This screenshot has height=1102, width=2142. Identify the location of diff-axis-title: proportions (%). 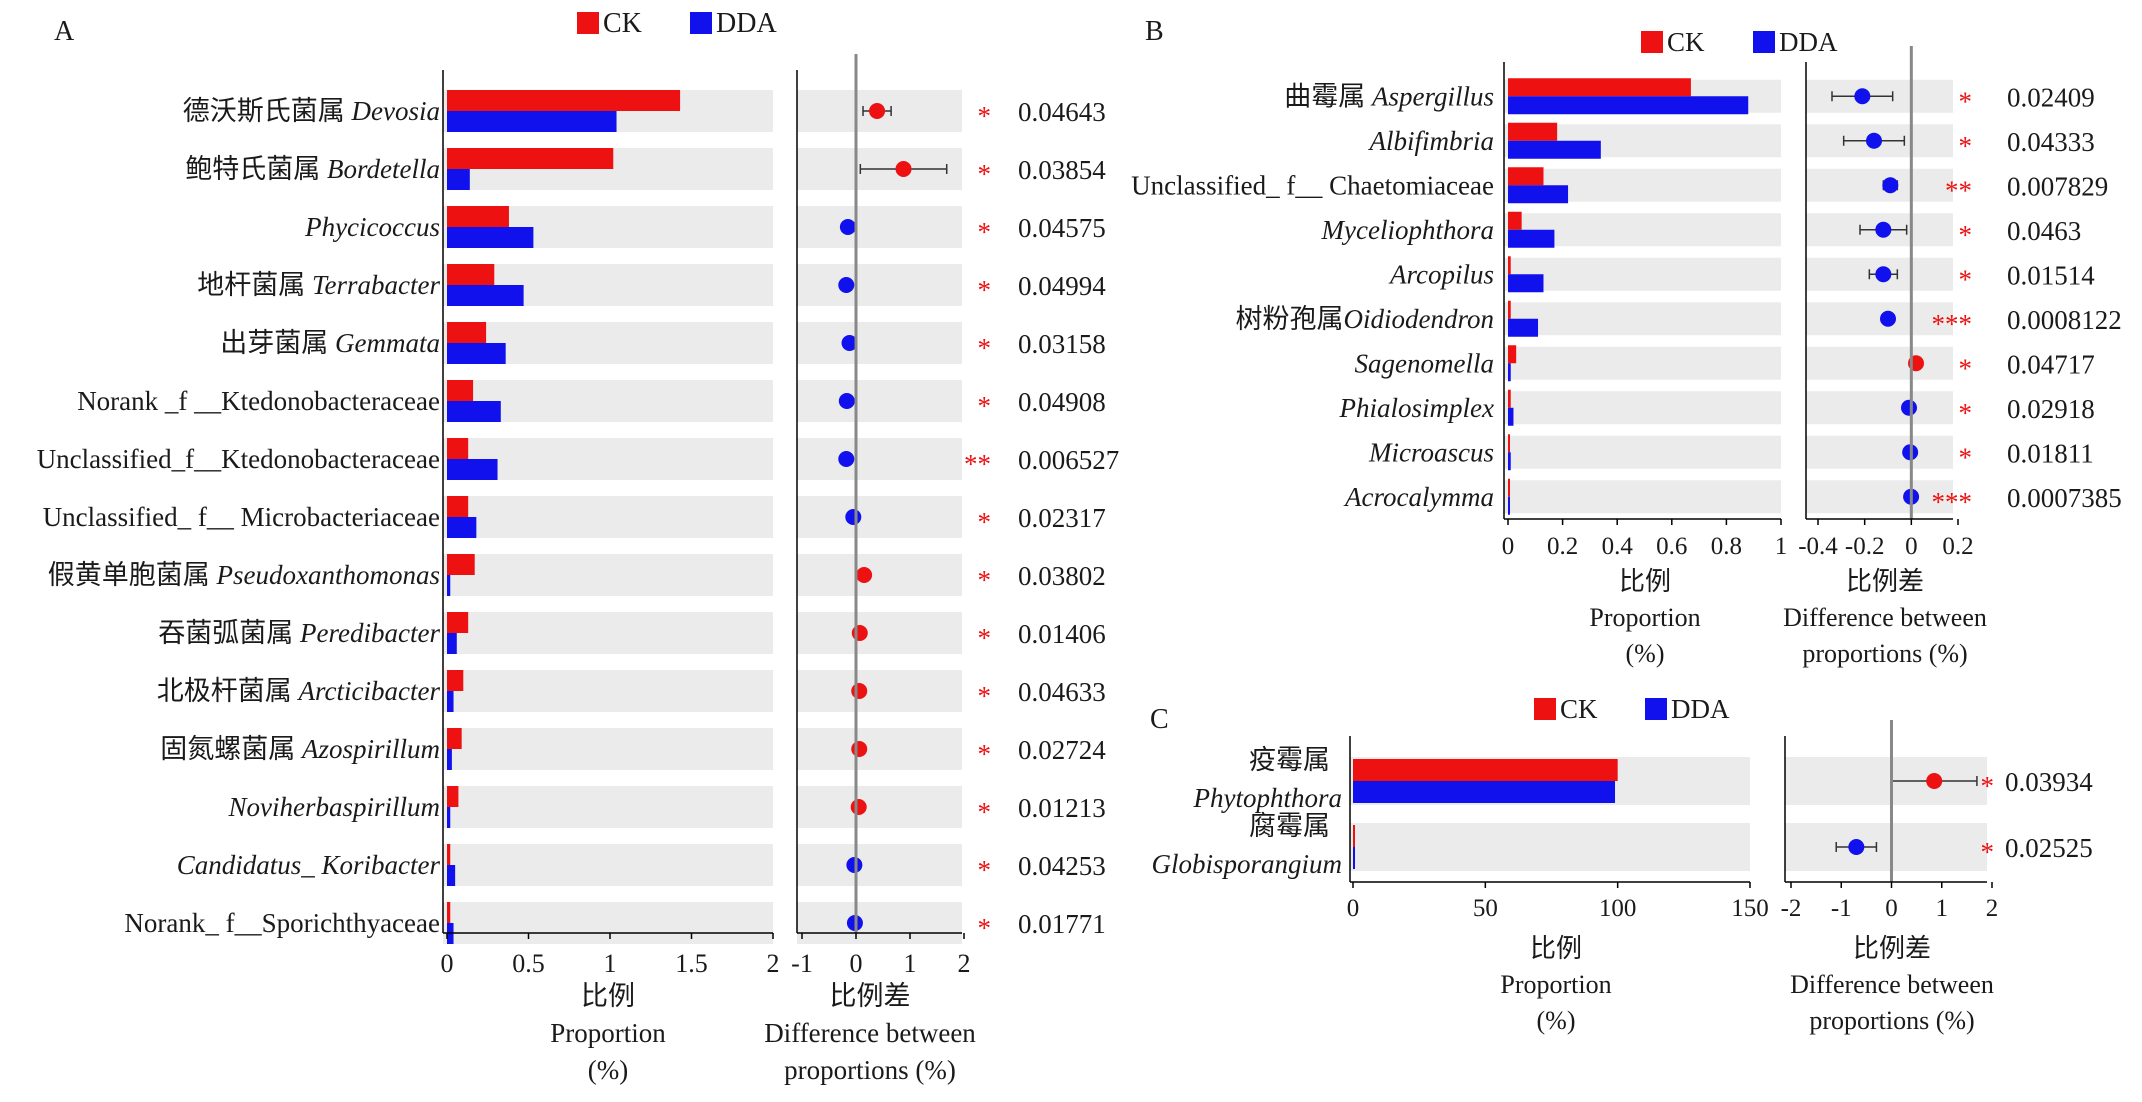
(1891, 1020).